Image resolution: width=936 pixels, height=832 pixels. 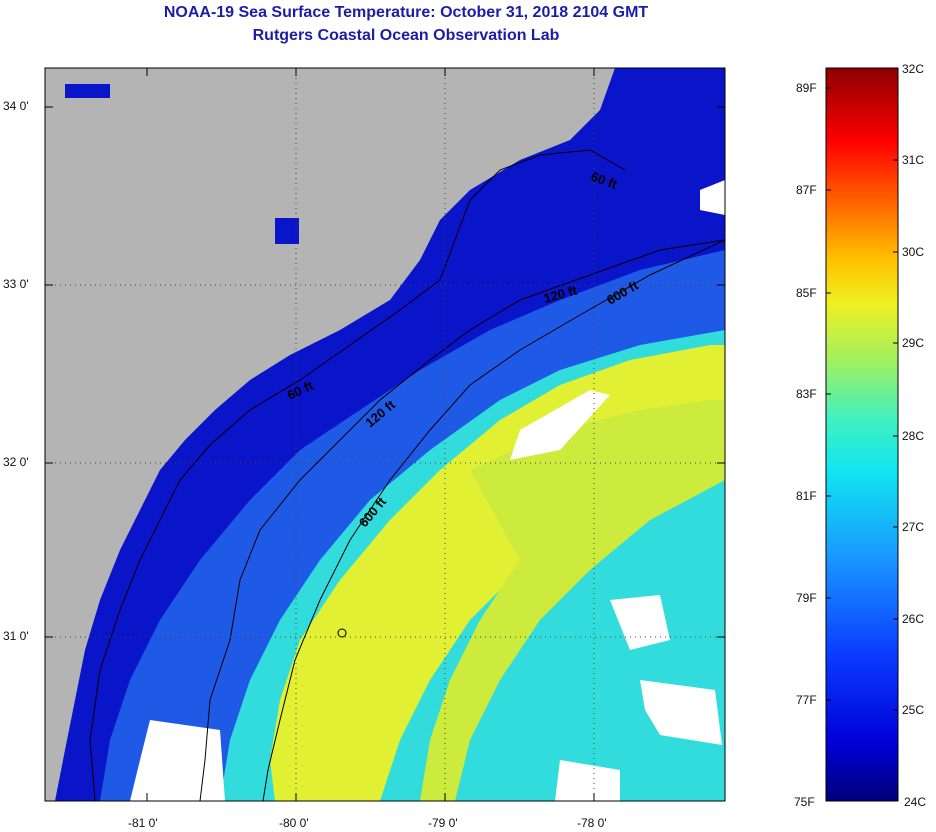 I want to click on lon-label: -79 0', so click(x=443, y=823).